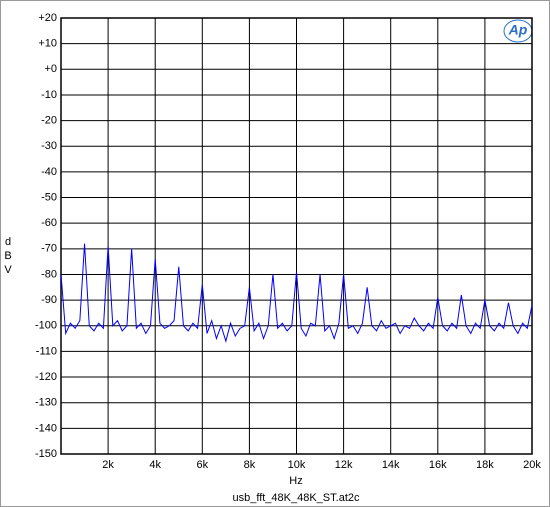  I want to click on x-tick-label: 14k, so click(391, 465).